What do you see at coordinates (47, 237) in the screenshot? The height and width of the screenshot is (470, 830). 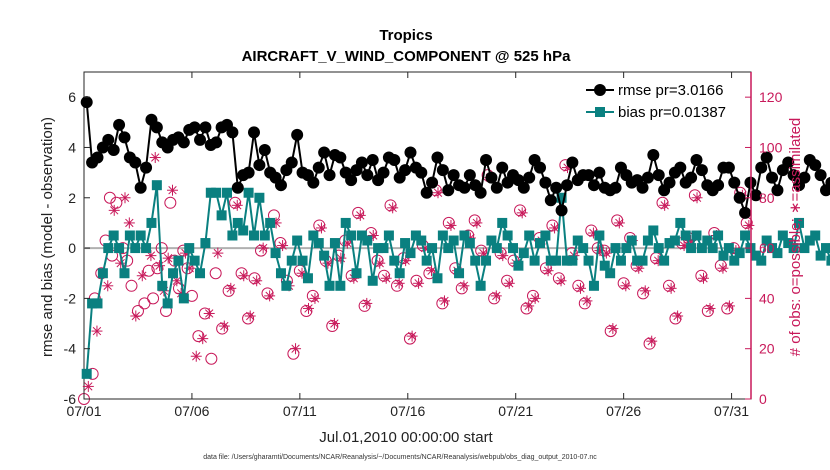 I see `y-axis-left-label: rmse and bias (model - observation)` at bounding box center [47, 237].